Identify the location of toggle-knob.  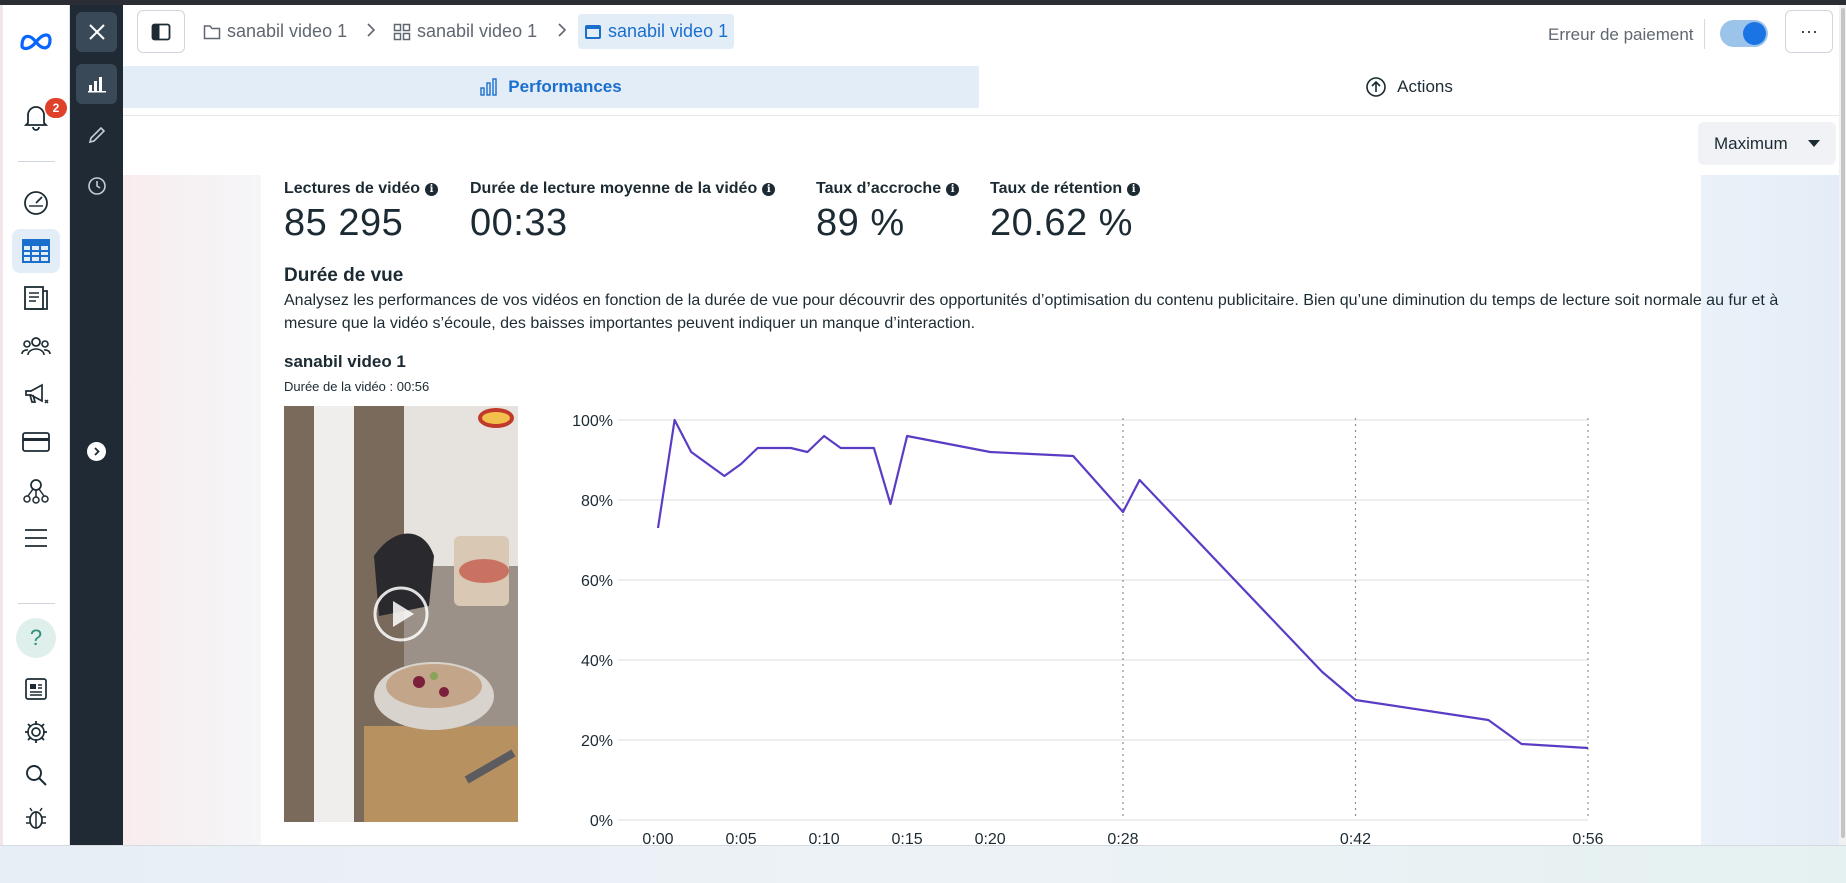
(1754, 33).